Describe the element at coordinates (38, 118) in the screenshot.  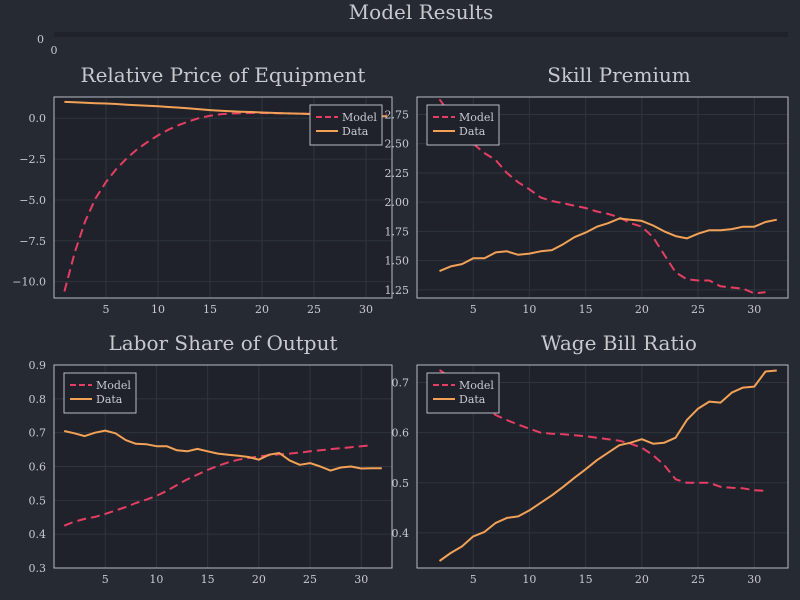
I see `y-tick-label: 0.0` at that location.